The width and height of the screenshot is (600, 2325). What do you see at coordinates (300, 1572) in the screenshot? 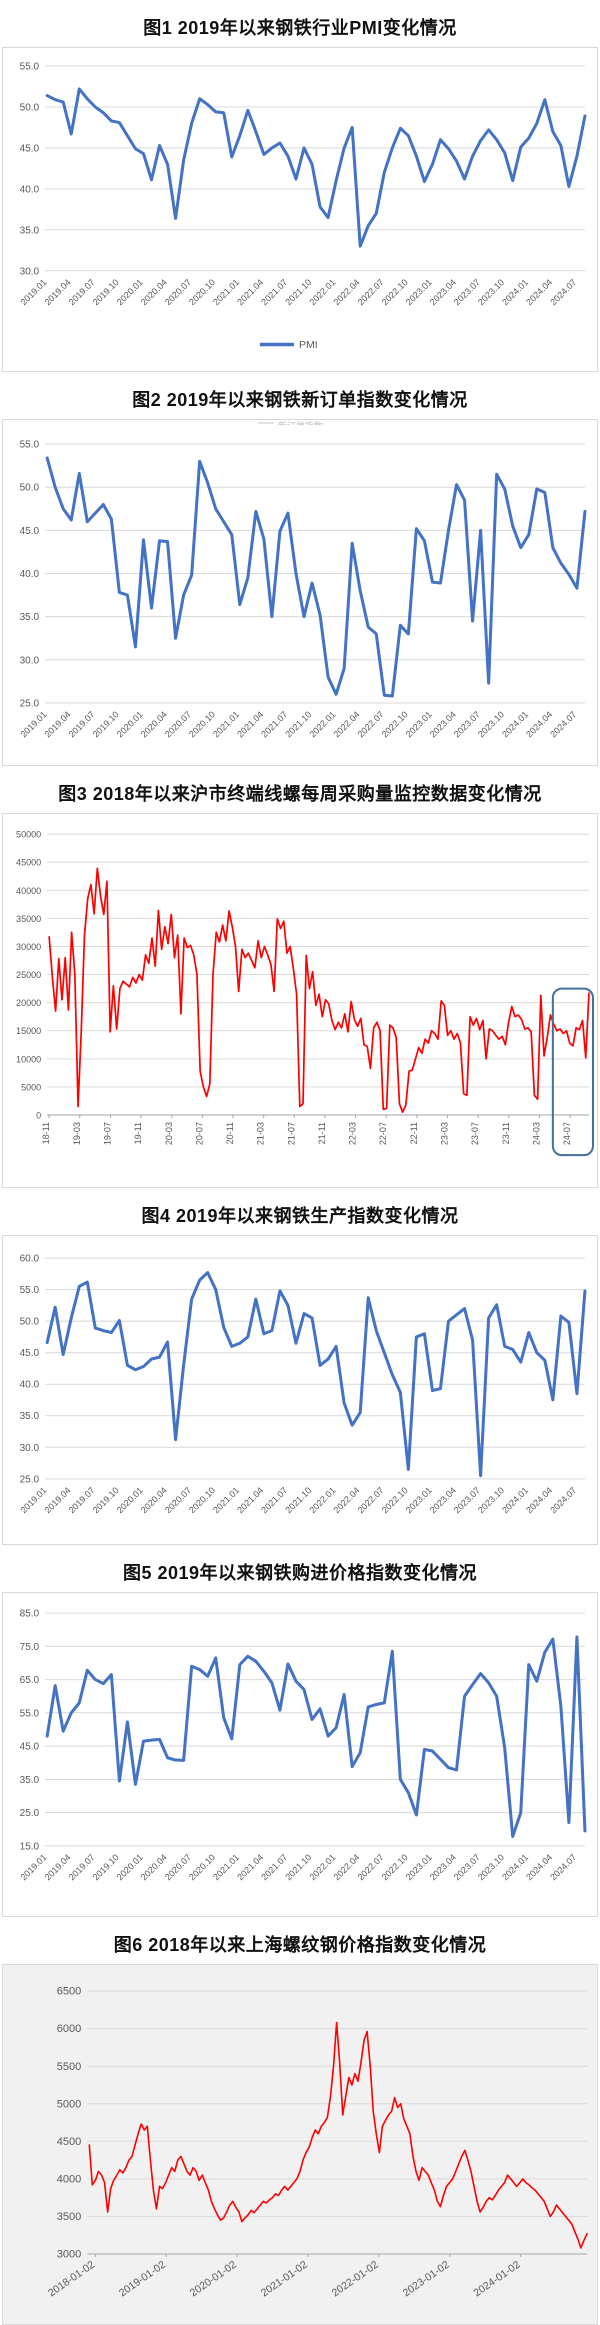
I see `chart-5-title: 图5 2019年以来钢铁购进价格指数变化情况` at bounding box center [300, 1572].